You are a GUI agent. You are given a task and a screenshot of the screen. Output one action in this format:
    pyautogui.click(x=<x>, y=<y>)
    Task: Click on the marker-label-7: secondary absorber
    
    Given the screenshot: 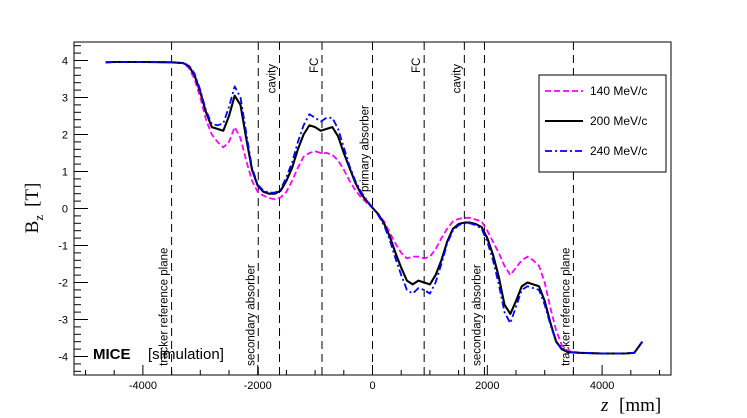 What is the action you would take?
    pyautogui.click(x=477, y=315)
    